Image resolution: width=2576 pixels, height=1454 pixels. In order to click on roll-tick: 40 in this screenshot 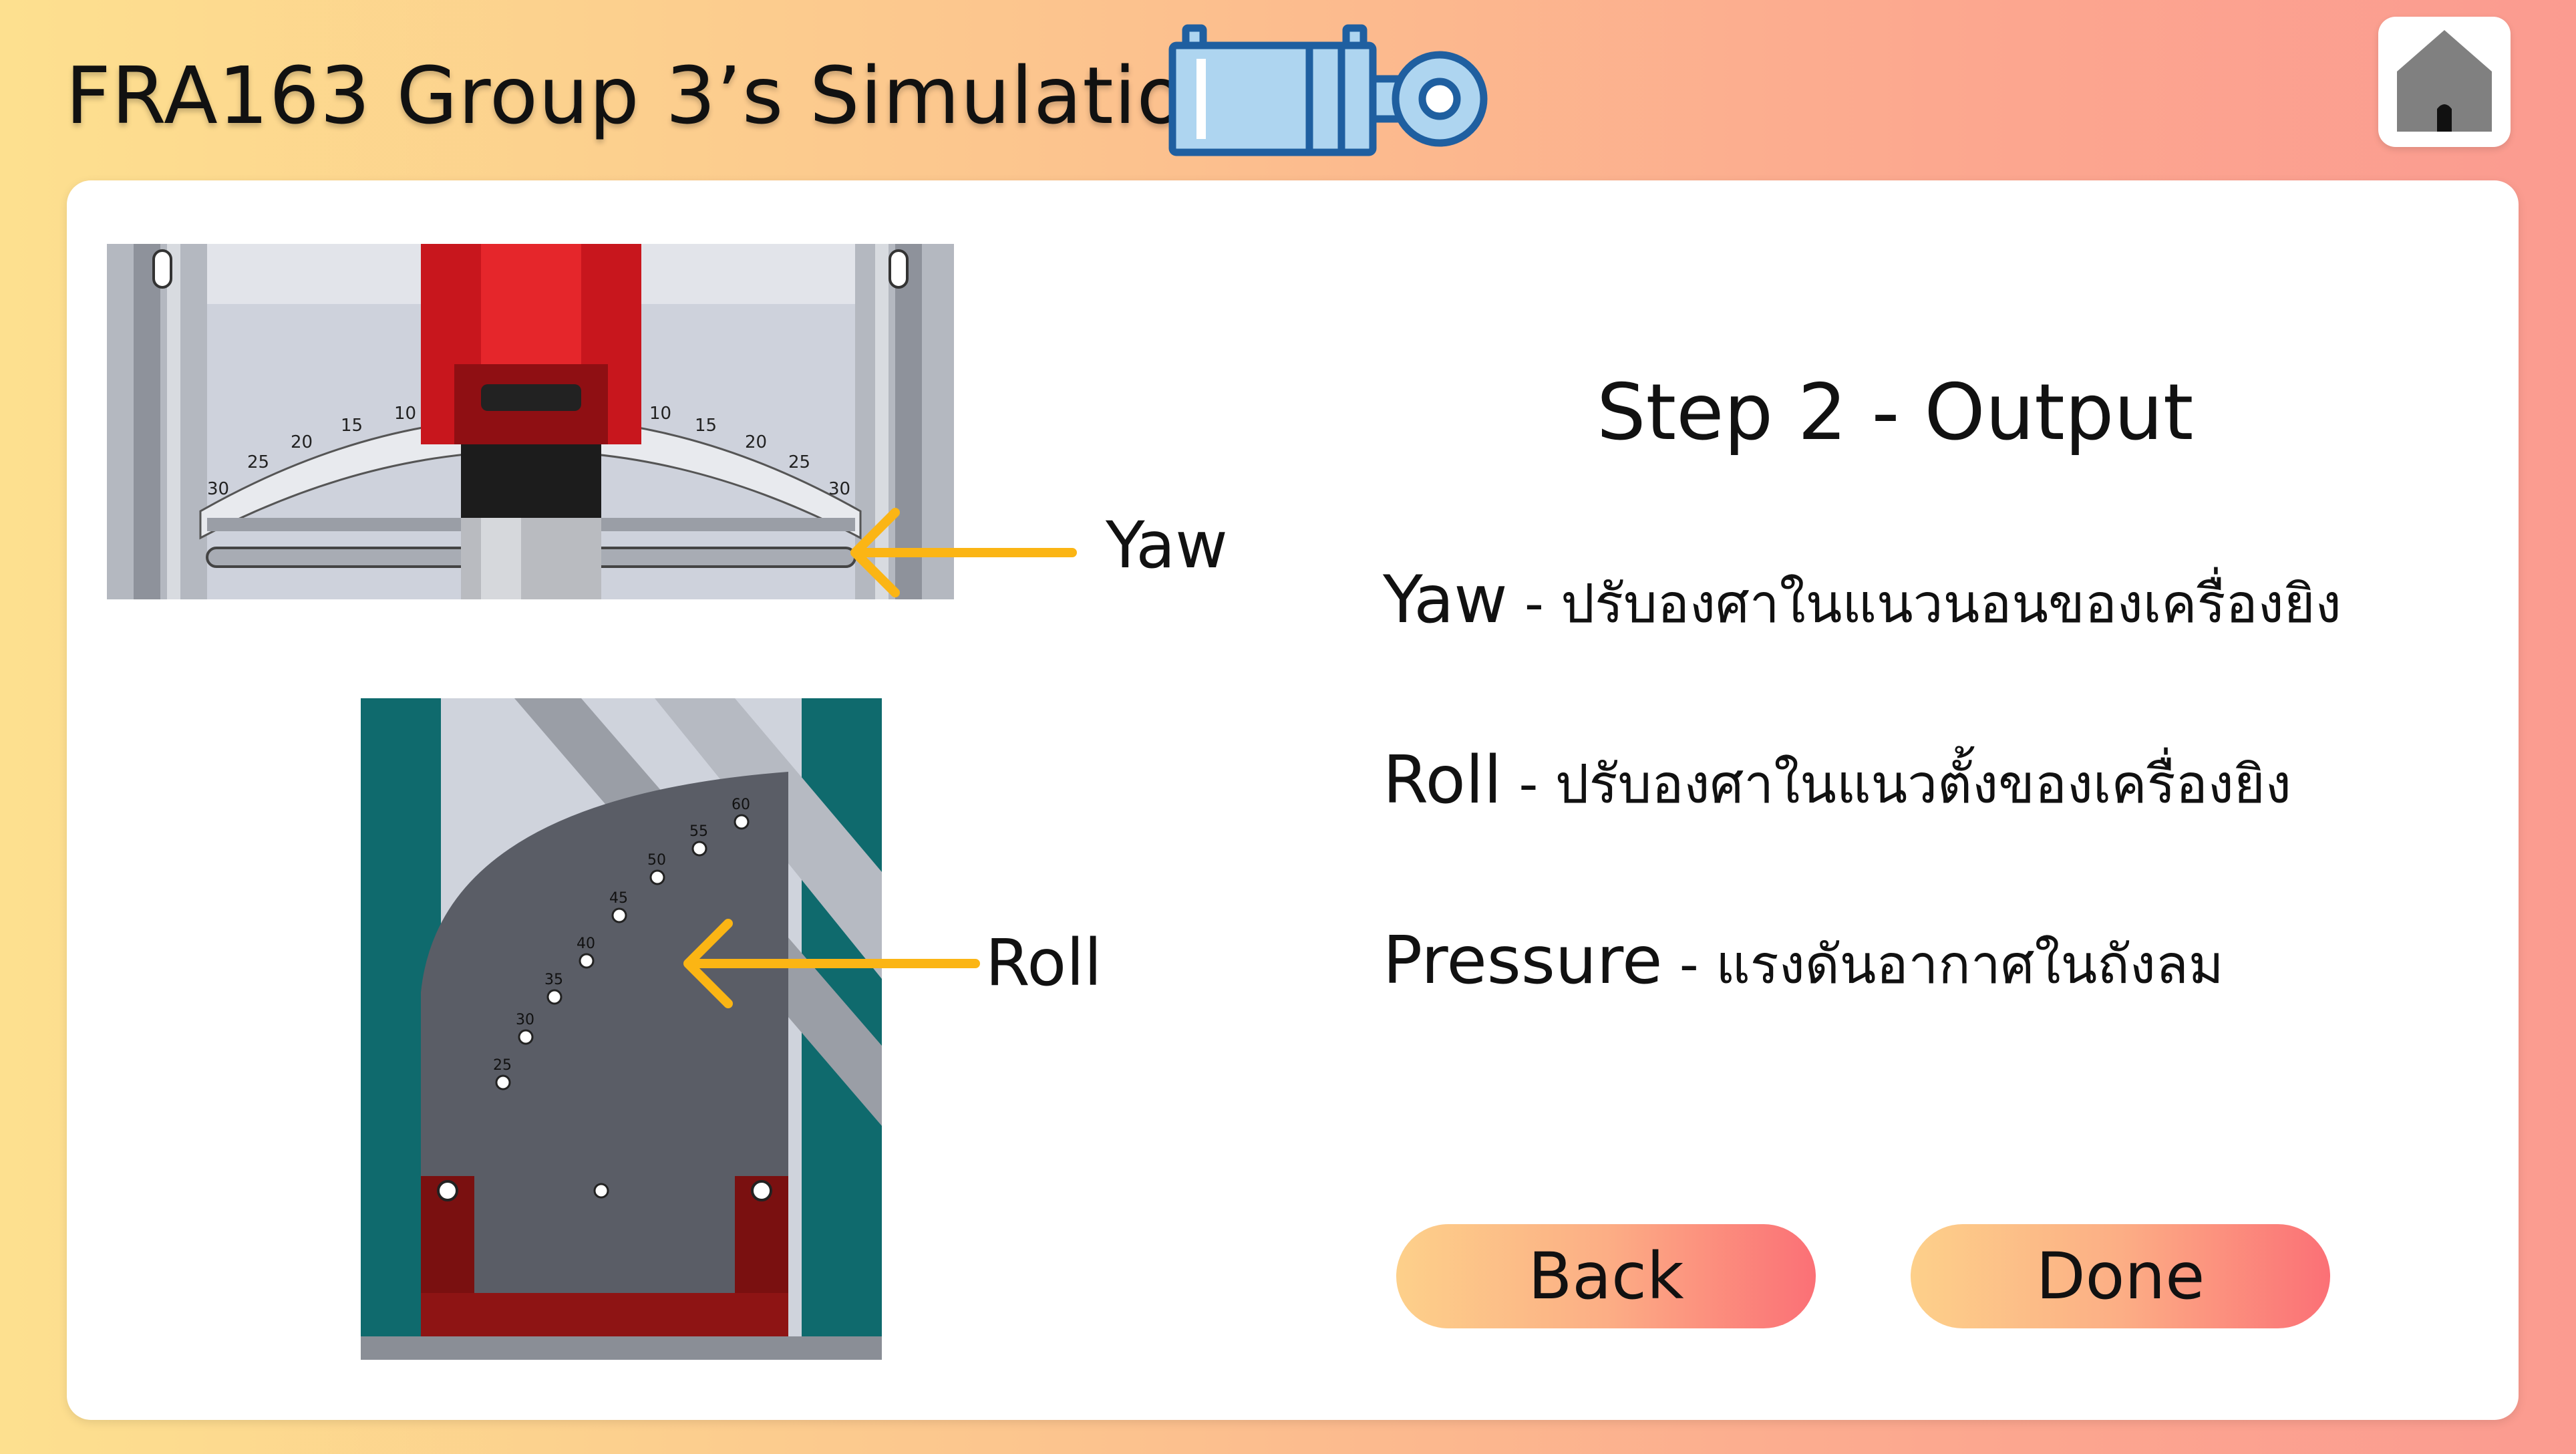, I will do `click(586, 943)`.